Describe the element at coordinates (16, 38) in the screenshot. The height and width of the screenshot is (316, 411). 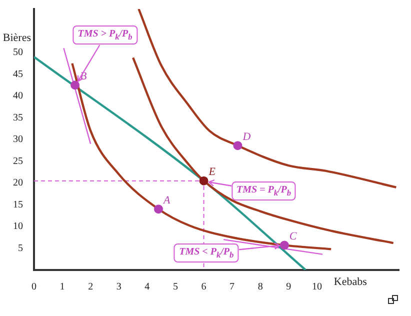
I see `y-axis-title: Bières` at that location.